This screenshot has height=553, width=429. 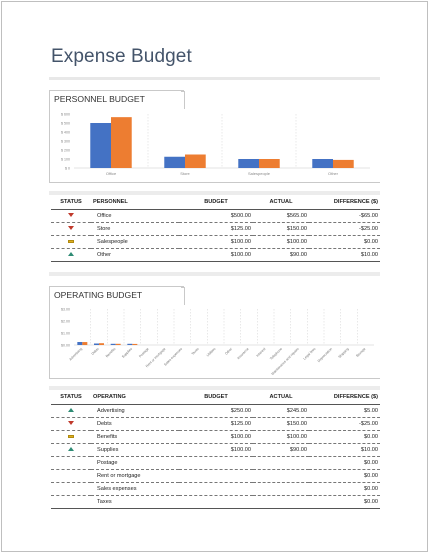 I want to click on difference-cell: -$25.00, so click(x=344, y=424).